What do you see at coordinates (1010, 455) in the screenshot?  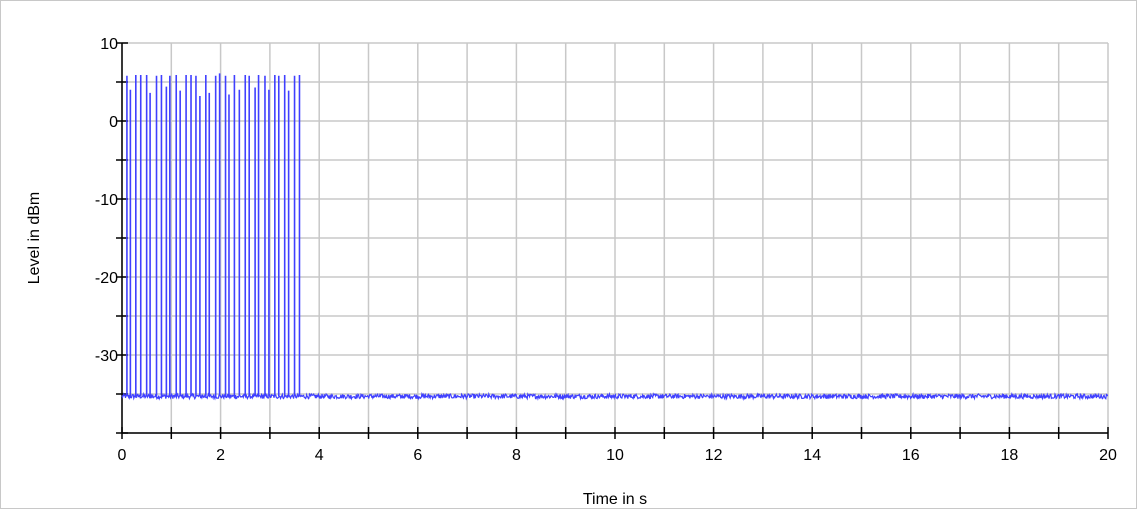 I see `x-tick-label: 18` at bounding box center [1010, 455].